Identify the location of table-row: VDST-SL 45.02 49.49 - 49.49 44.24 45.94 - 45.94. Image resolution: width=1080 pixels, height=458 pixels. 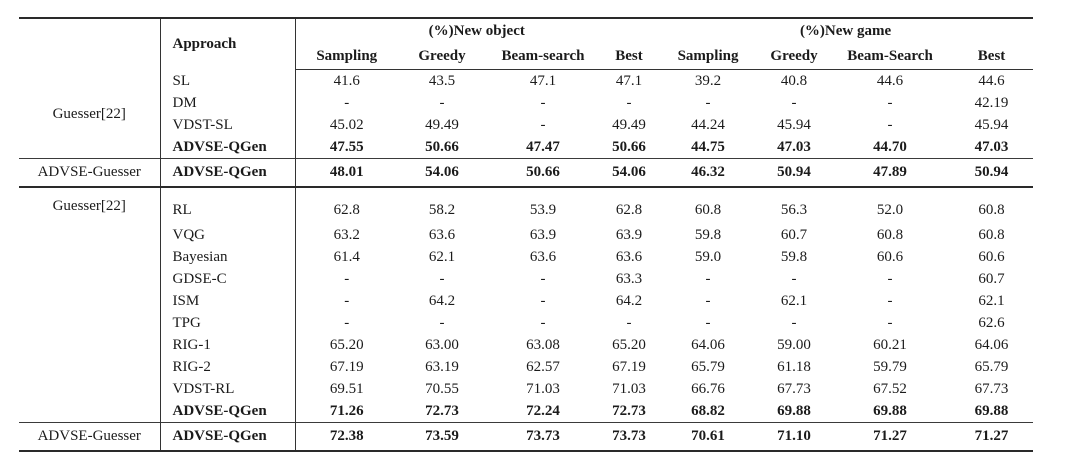
(526, 125).